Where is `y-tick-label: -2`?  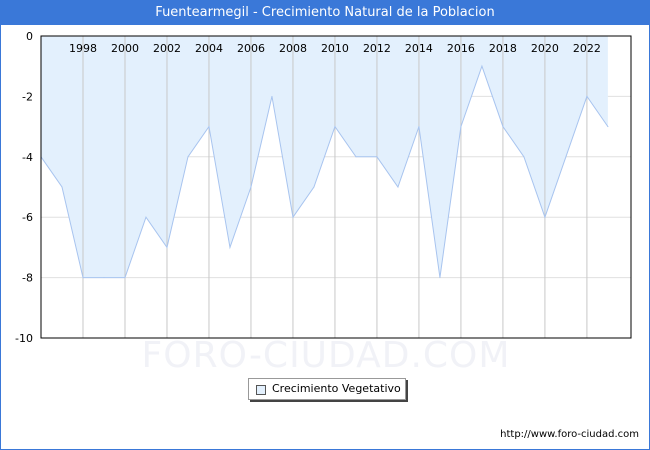 y-tick-label: -2 is located at coordinates (27, 96).